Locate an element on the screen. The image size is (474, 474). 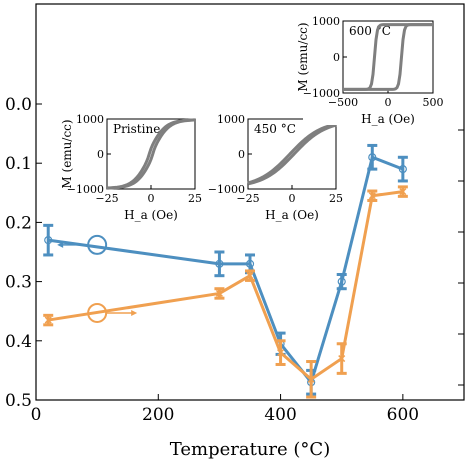
x-tick-label: 400 is located at coordinates (280, 415).